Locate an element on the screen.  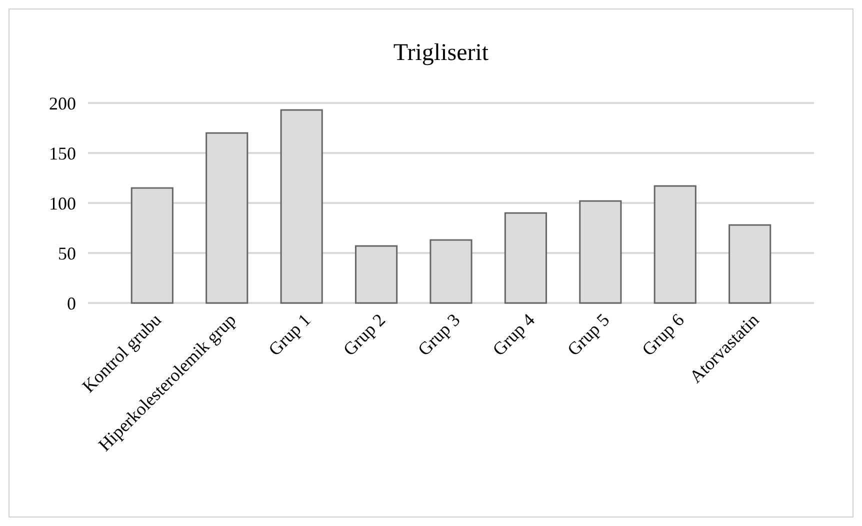
x-tick-label: Grup 4 is located at coordinates (513, 335).